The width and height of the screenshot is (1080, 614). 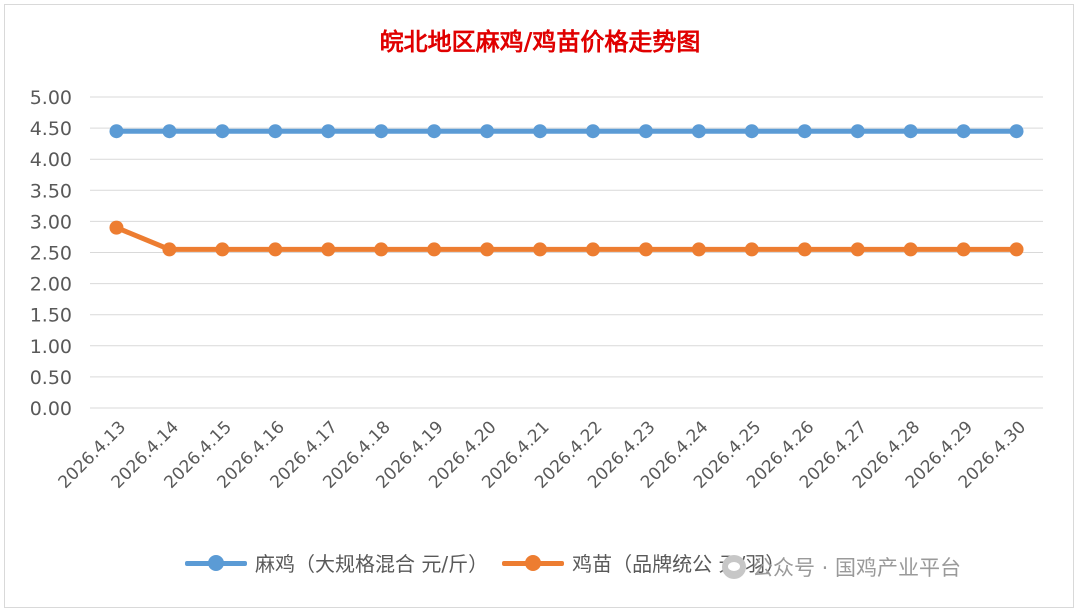 What do you see at coordinates (51, 378) in the screenshot?
I see `y-tick-label: 0.50` at bounding box center [51, 378].